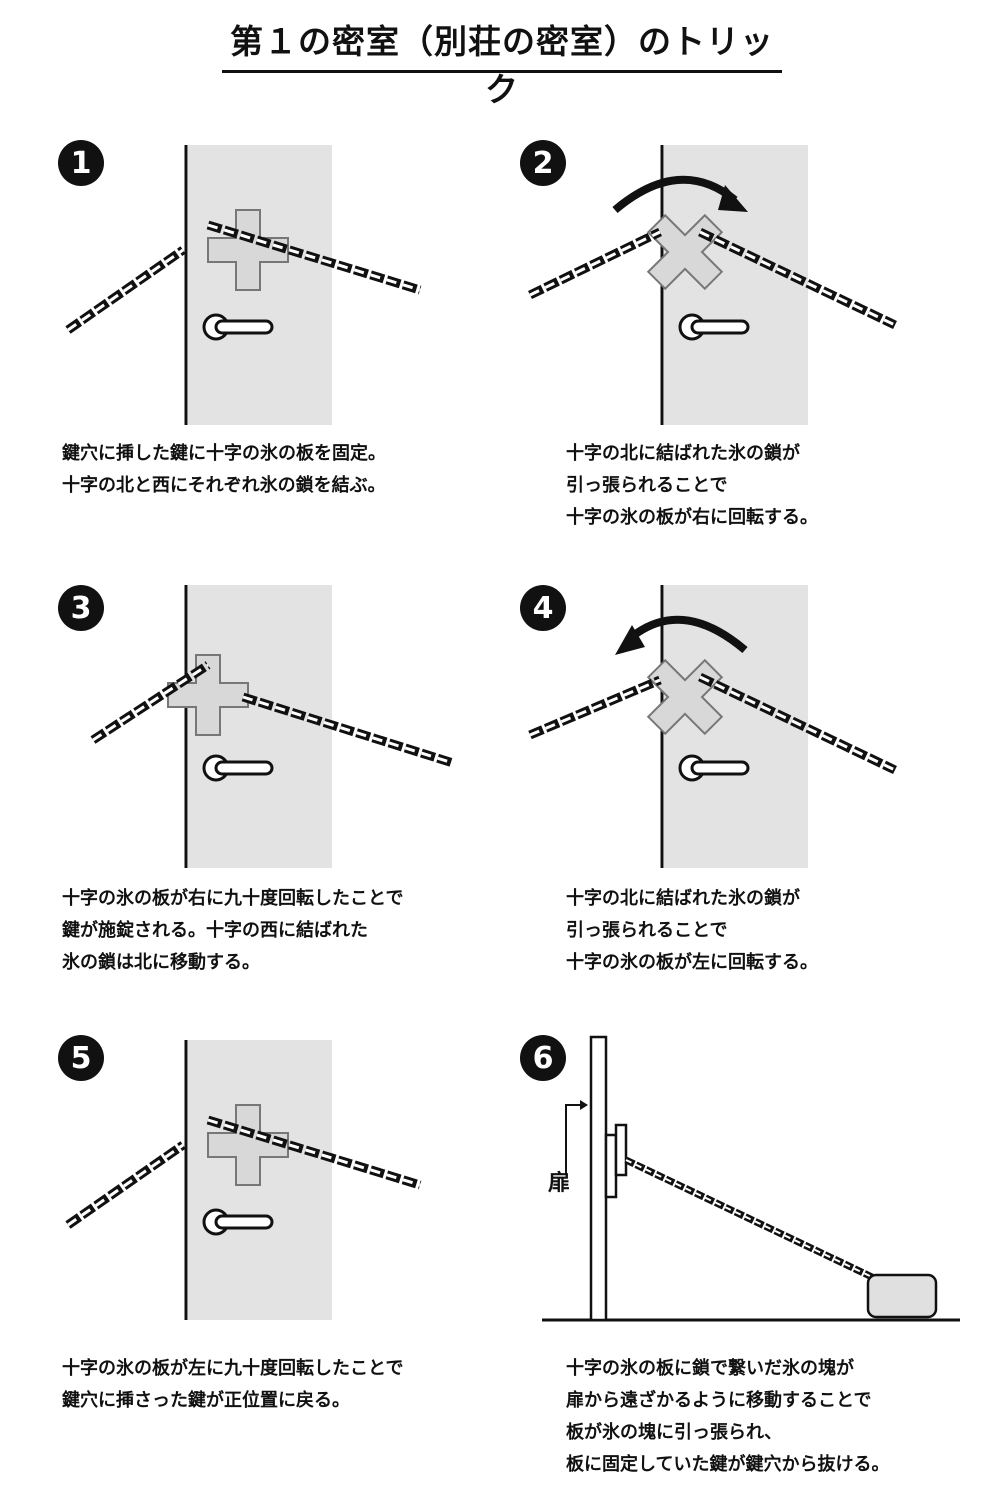 The image size is (1000, 1506). Describe the element at coordinates (692, 930) in the screenshot. I see `step-4-caption: 十字の北に結ばれた氷の鎖が 引っ張られることで 十字の氷の板が左に回転する。` at that location.